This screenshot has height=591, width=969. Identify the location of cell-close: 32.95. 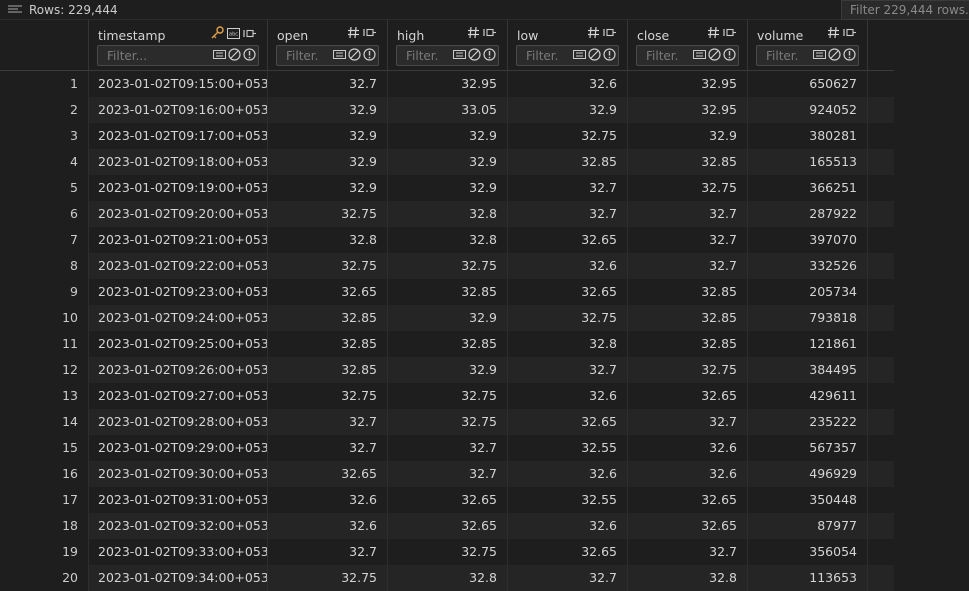
(688, 84).